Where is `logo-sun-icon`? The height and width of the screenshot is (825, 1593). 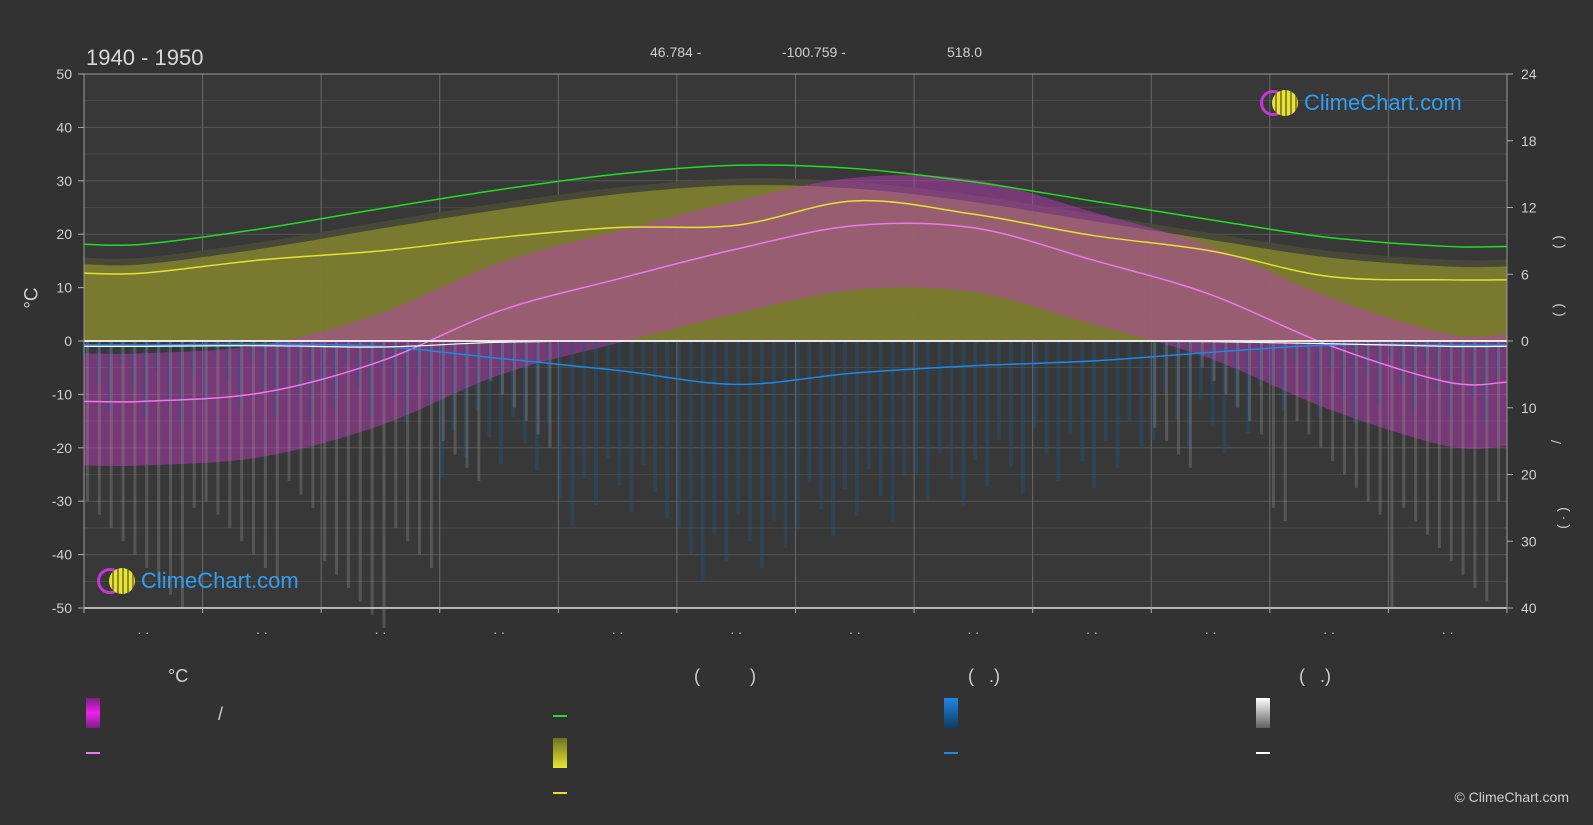
logo-sun-icon is located at coordinates (1285, 103).